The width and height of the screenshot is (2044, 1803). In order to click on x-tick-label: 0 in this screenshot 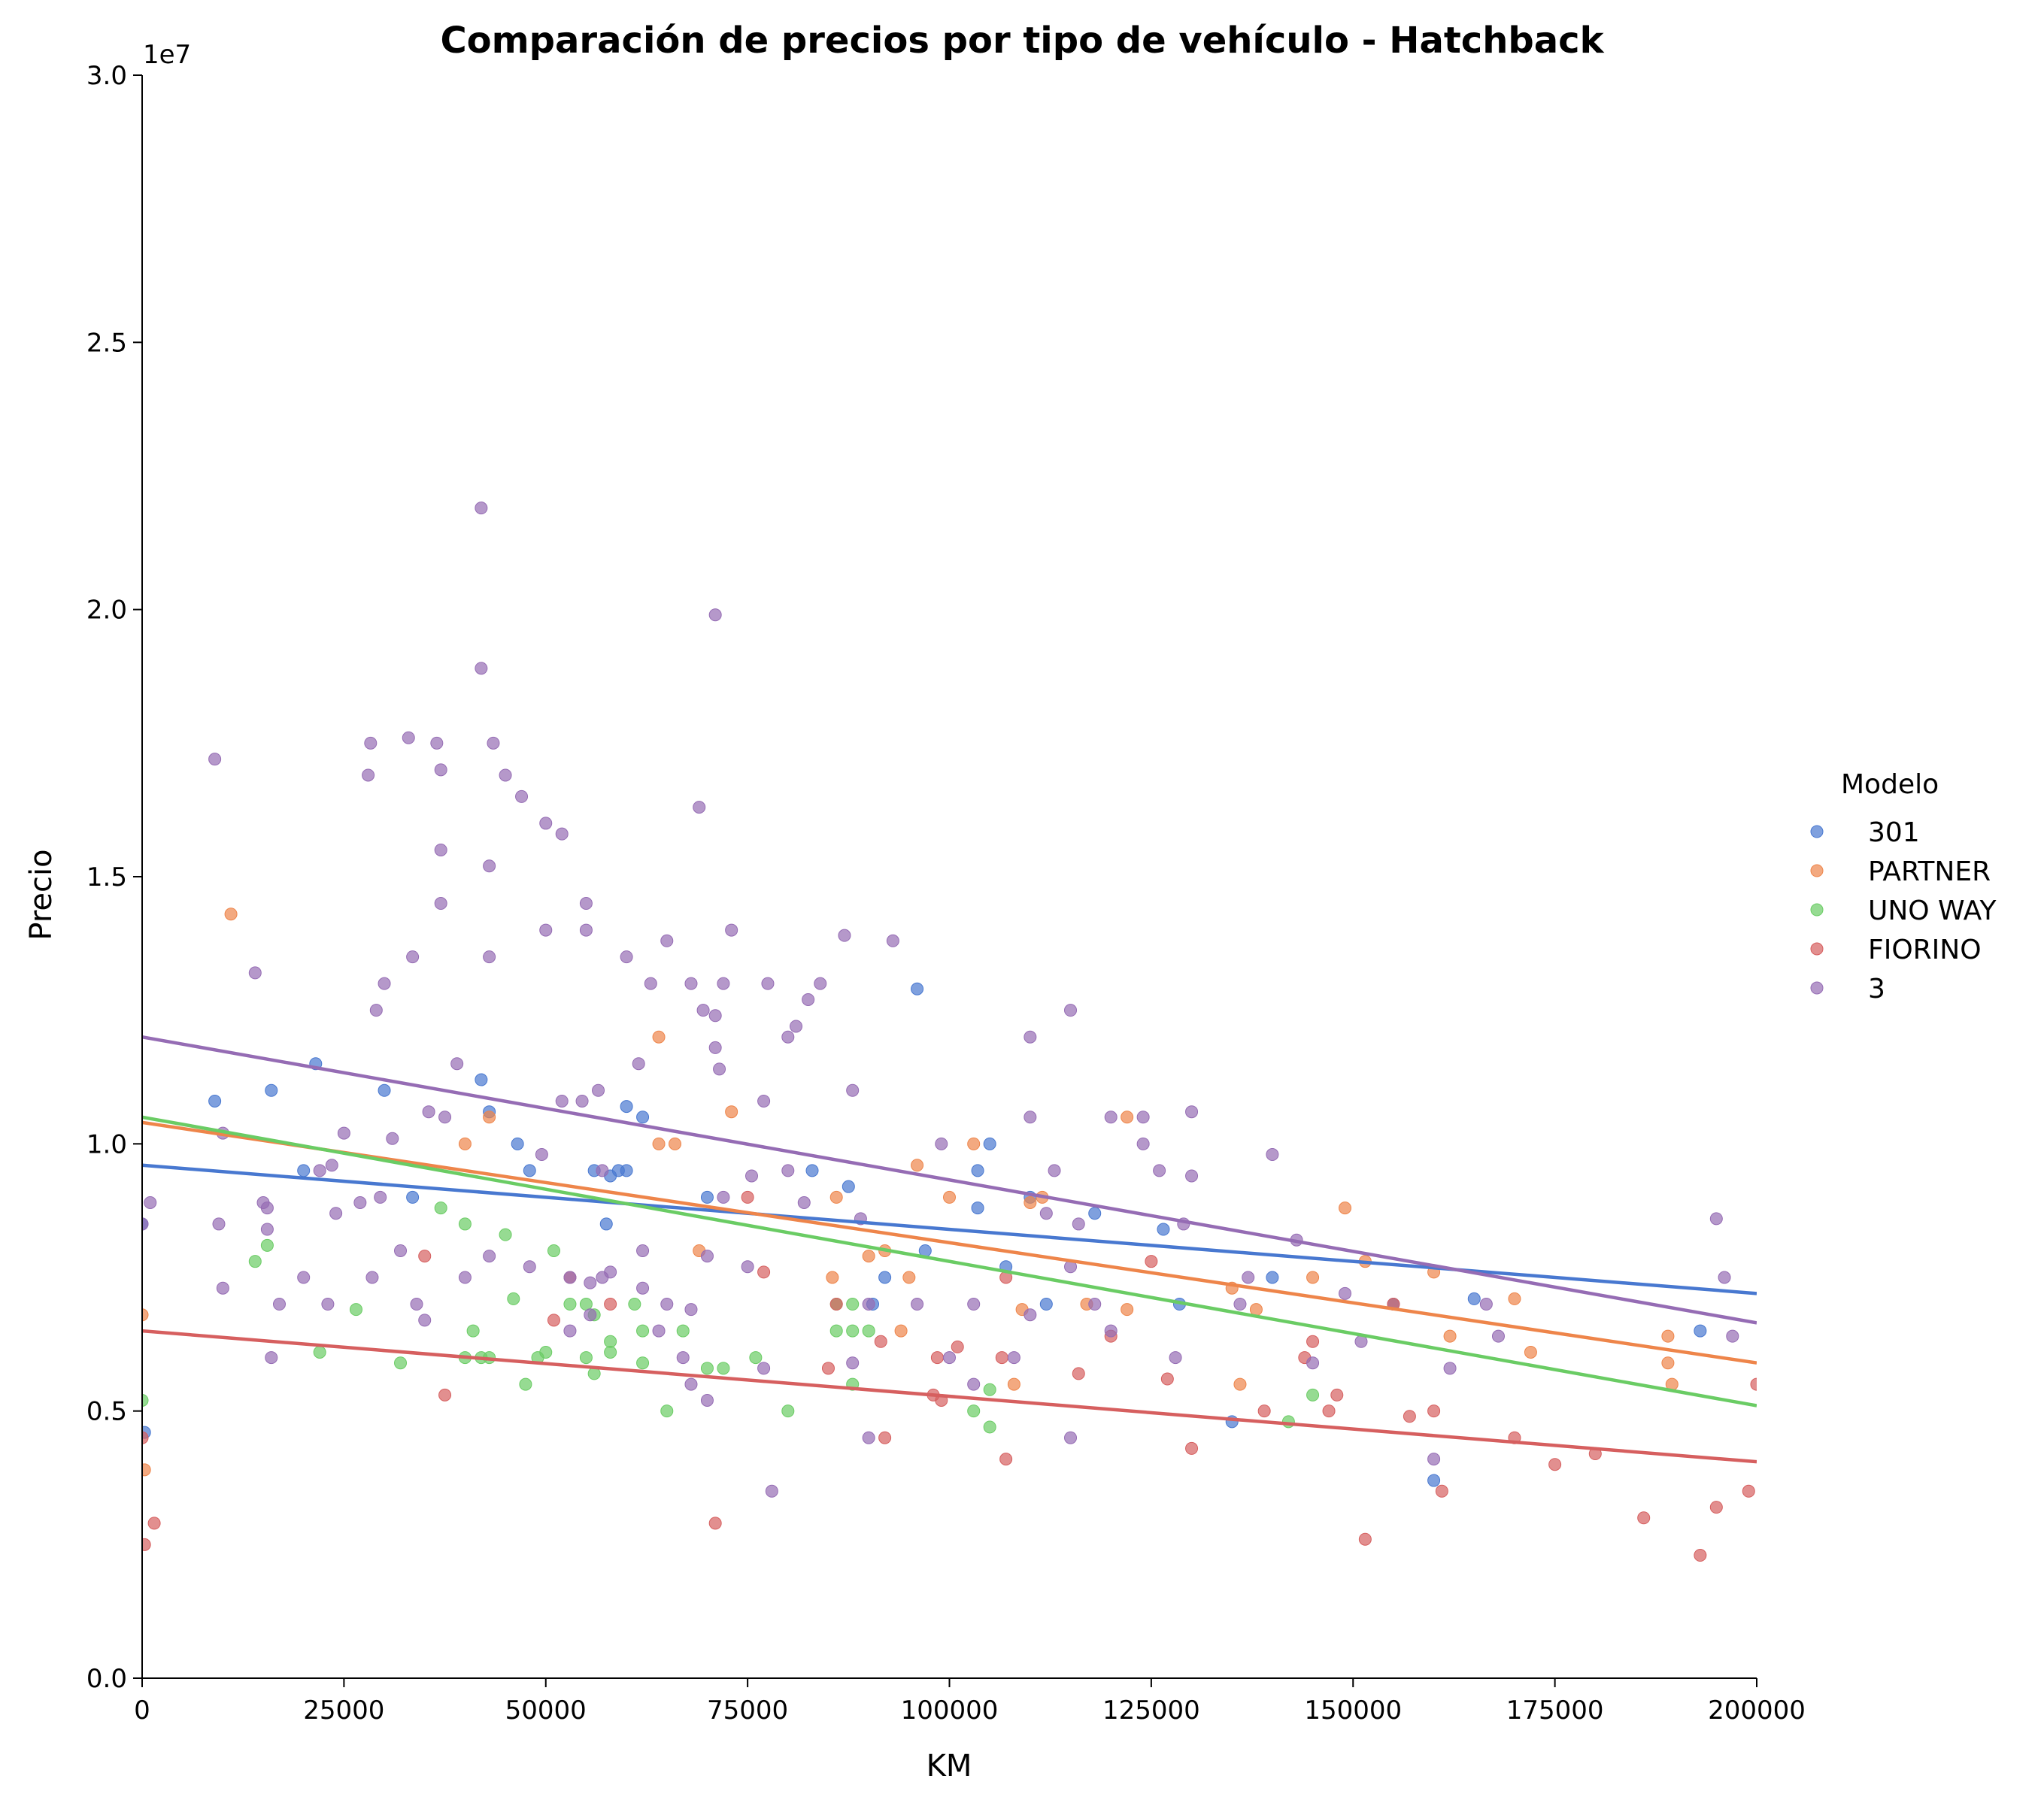, I will do `click(142, 1710)`.